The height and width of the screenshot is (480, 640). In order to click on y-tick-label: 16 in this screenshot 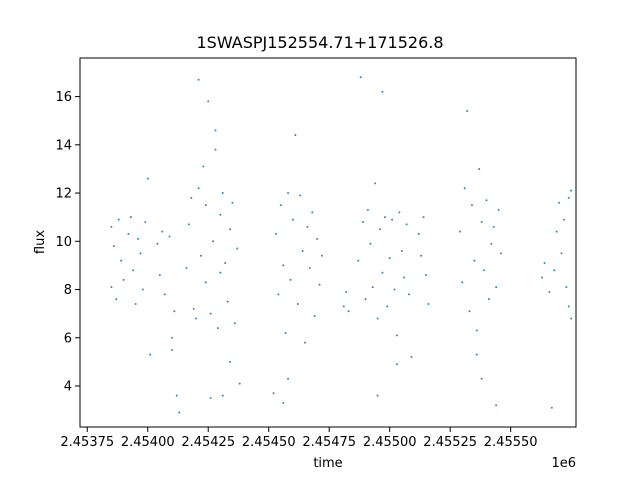, I will do `click(63, 97)`.